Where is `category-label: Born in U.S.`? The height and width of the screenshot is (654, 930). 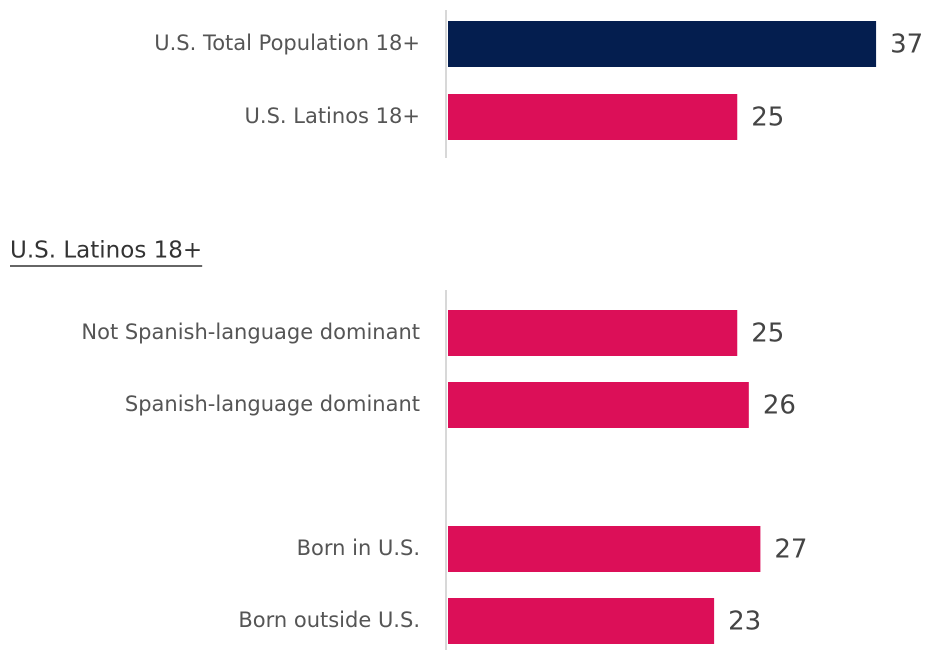 category-label: Born in U.S. is located at coordinates (358, 548).